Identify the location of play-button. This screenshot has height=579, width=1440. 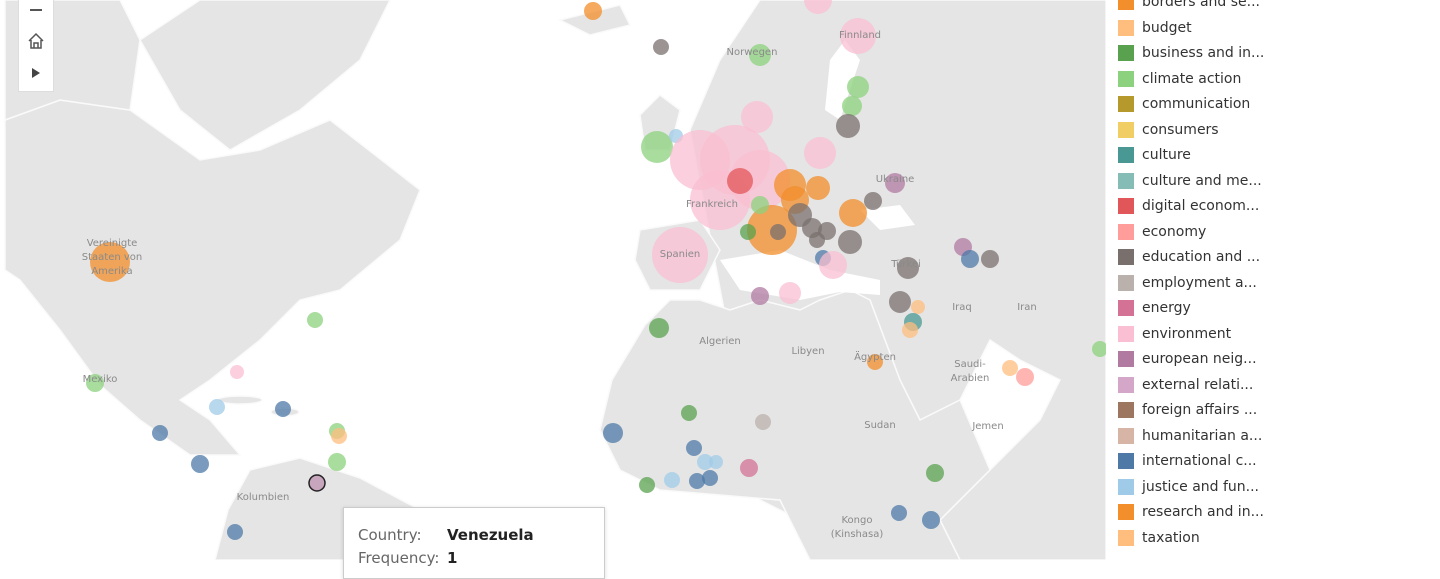
(36, 73).